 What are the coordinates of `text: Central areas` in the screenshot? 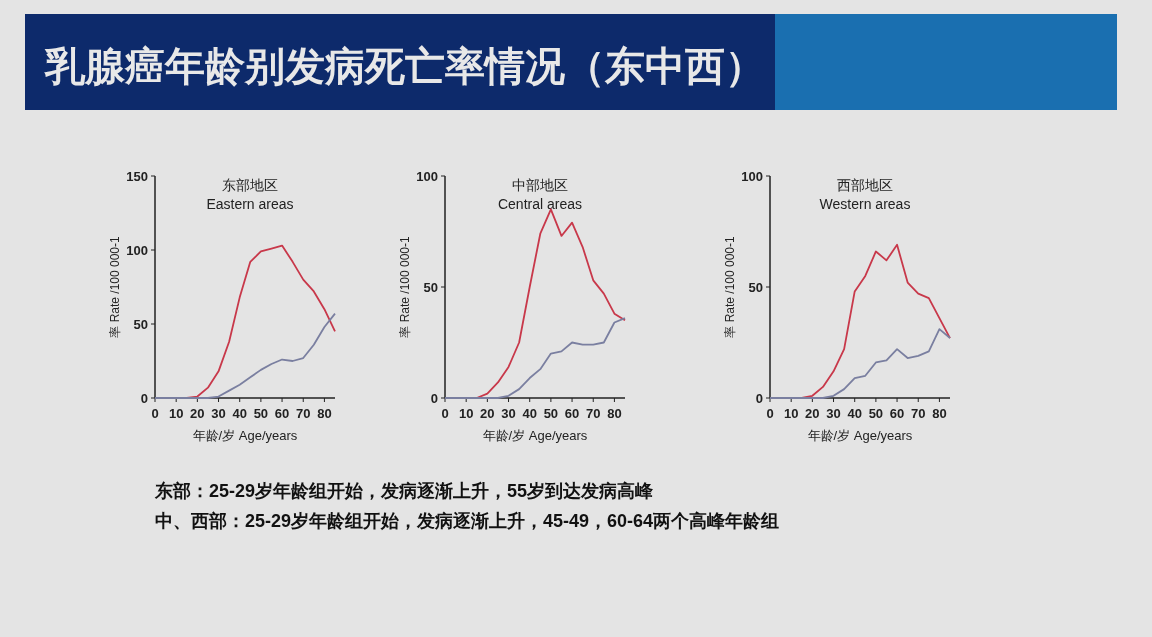 It's located at (540, 204).